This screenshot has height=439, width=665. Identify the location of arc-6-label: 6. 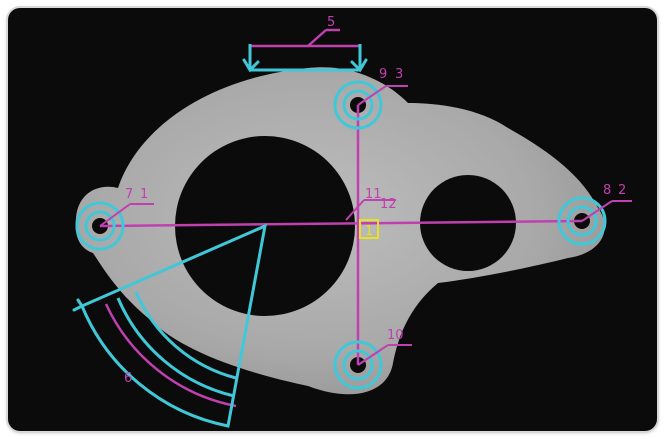
(128, 378).